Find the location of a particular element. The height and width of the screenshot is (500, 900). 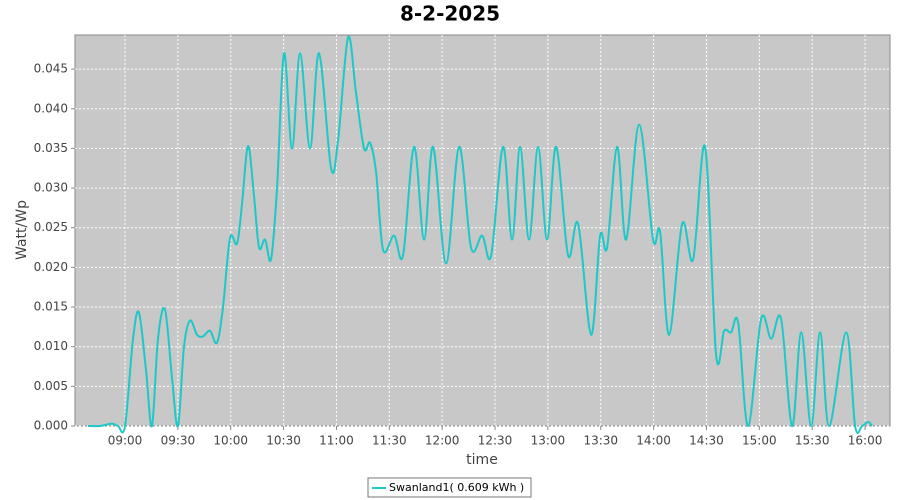

y-tick-label: 0.030 is located at coordinates (51, 188).